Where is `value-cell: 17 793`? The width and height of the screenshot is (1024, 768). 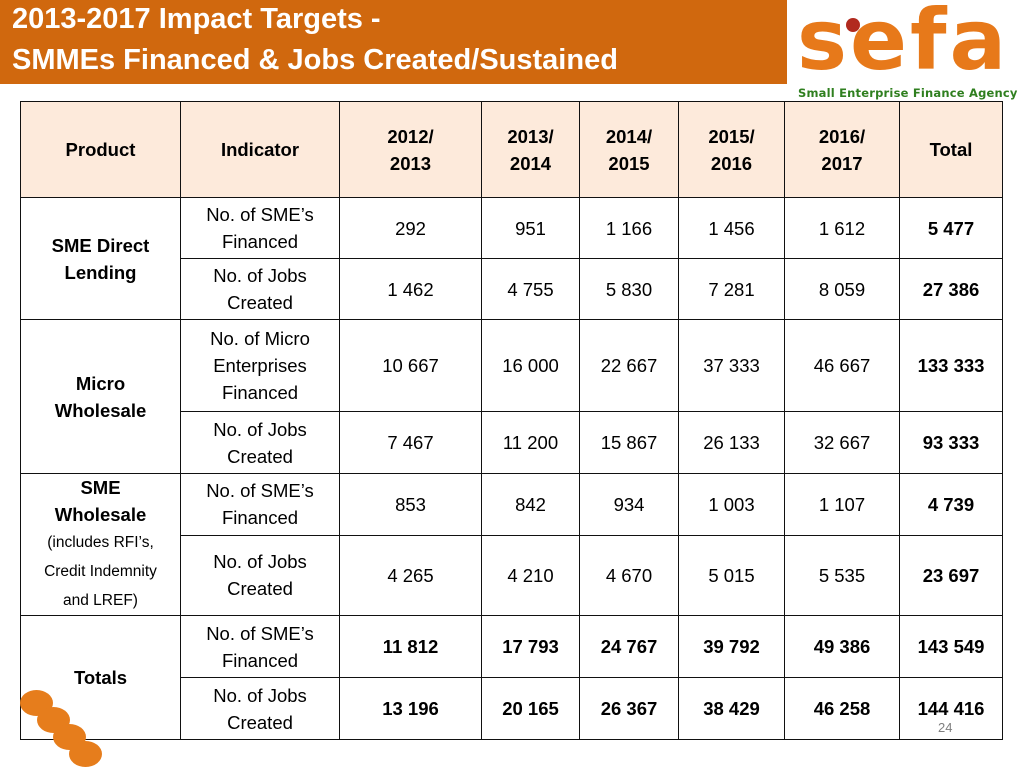
value-cell: 17 793 is located at coordinates (530, 646).